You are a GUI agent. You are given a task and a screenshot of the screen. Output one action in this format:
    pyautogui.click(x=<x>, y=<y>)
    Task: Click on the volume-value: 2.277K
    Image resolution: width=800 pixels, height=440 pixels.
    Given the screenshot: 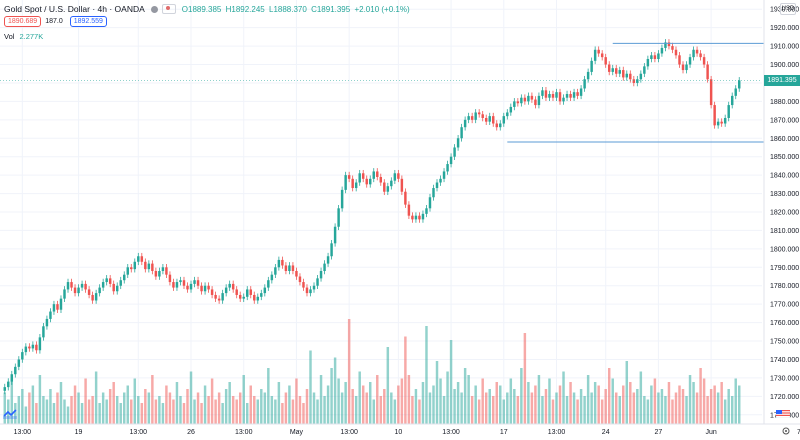 What is the action you would take?
    pyautogui.click(x=31, y=36)
    